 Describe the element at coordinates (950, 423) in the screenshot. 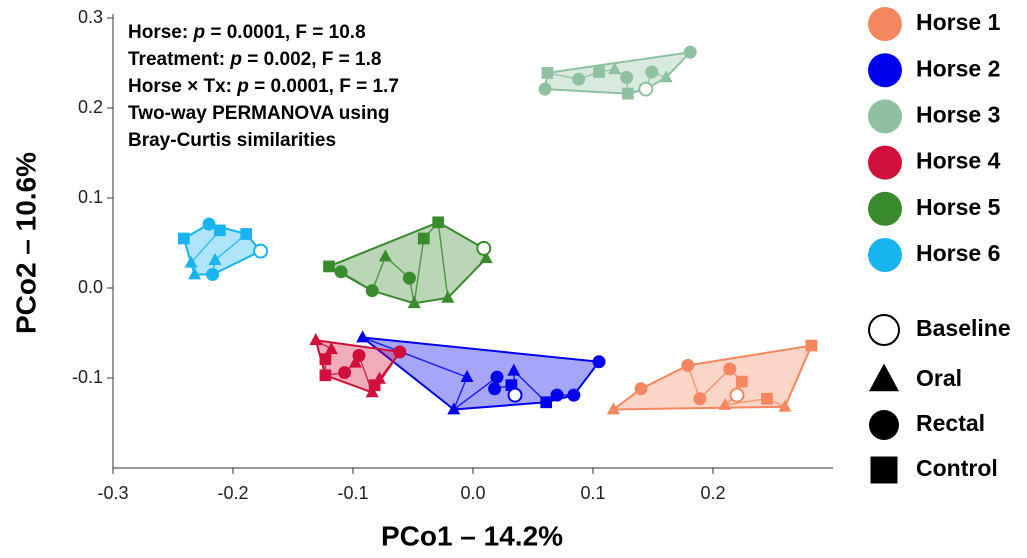

I see `legend-label: Rectal` at that location.